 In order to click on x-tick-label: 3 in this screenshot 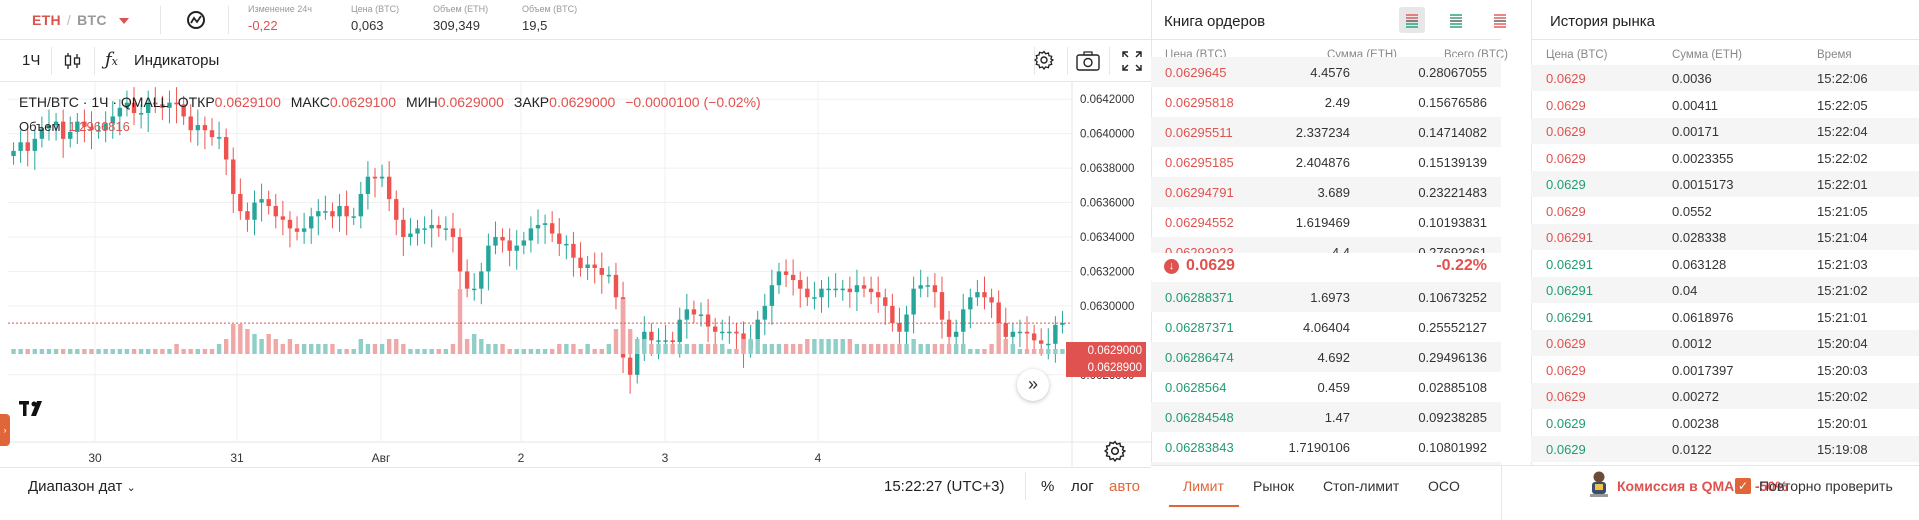, I will do `click(665, 458)`.